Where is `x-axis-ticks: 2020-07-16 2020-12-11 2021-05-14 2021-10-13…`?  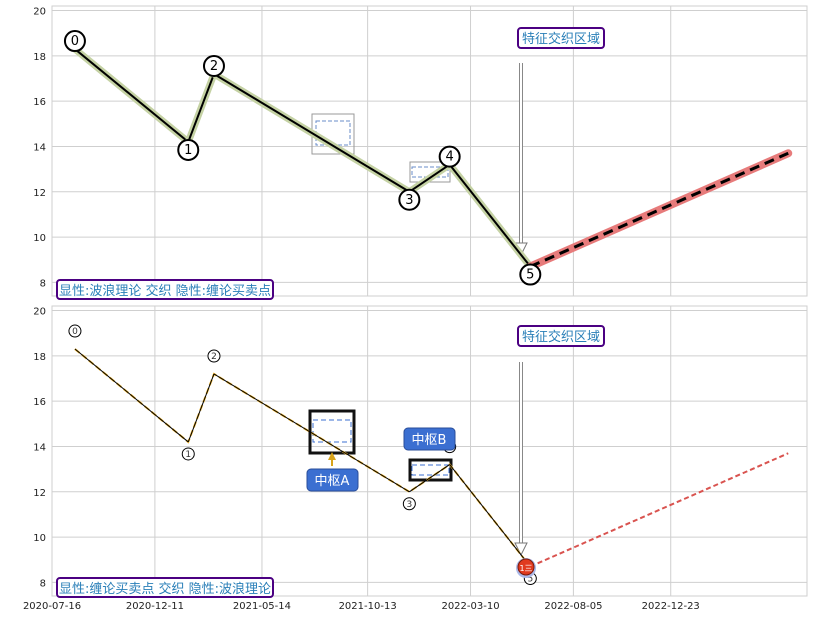 x-axis-ticks: 2020-07-16 2020-12-11 2021-05-14 2021-10-13… is located at coordinates (361, 606).